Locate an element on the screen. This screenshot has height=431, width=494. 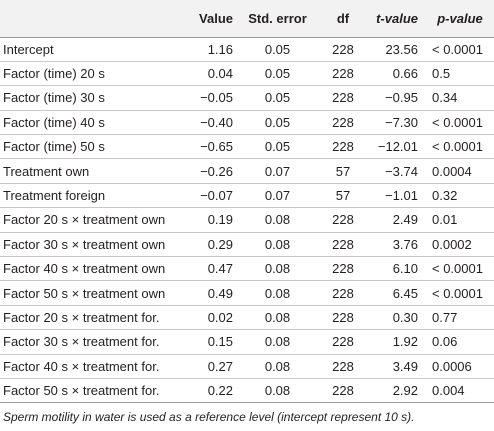
cell-t-value: 23.56 is located at coordinates (401, 49).